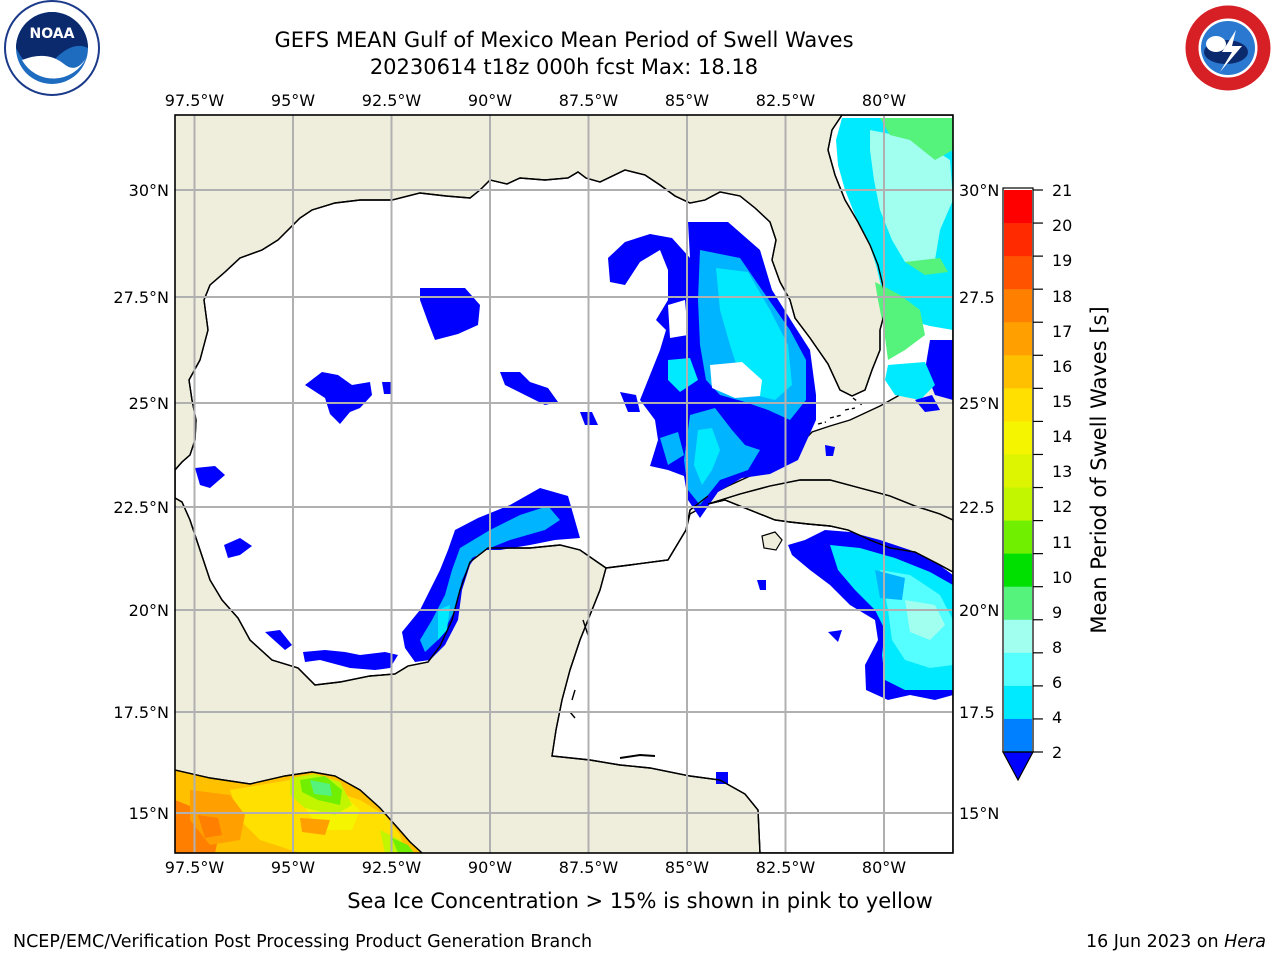  Describe the element at coordinates (1018, 766) in the screenshot. I see `colorbar-extend-triangle` at that location.